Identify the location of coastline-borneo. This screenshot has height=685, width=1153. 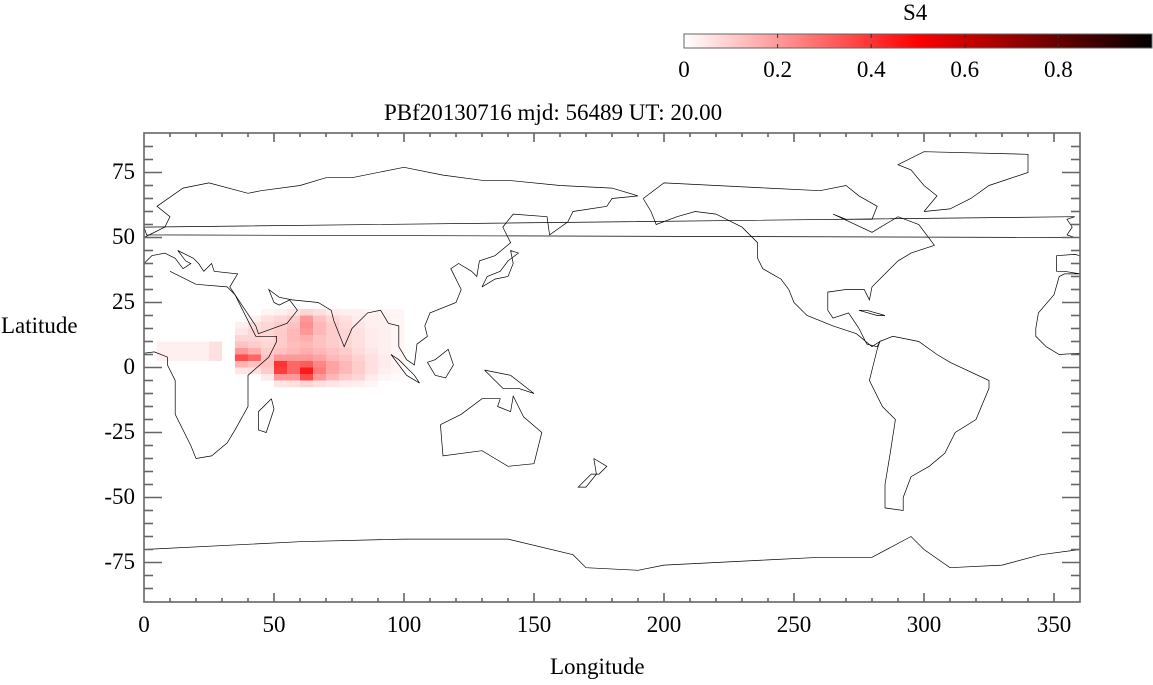
(440, 363).